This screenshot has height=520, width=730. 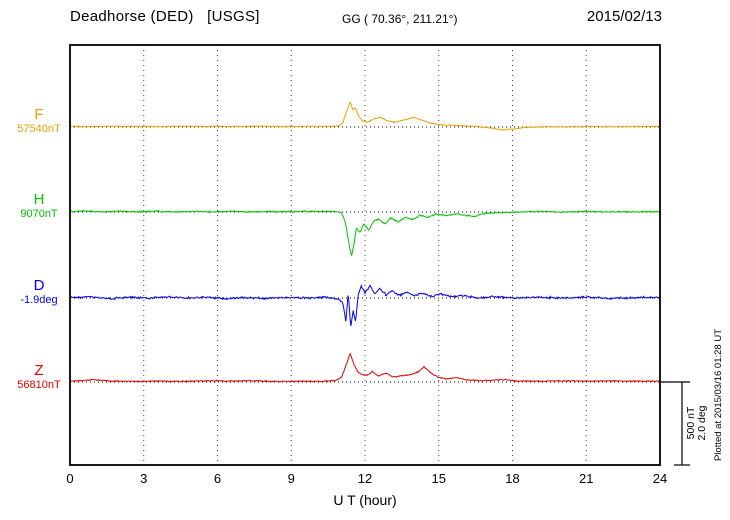 I want to click on trace-label-H: H 9070nT, so click(x=39, y=206).